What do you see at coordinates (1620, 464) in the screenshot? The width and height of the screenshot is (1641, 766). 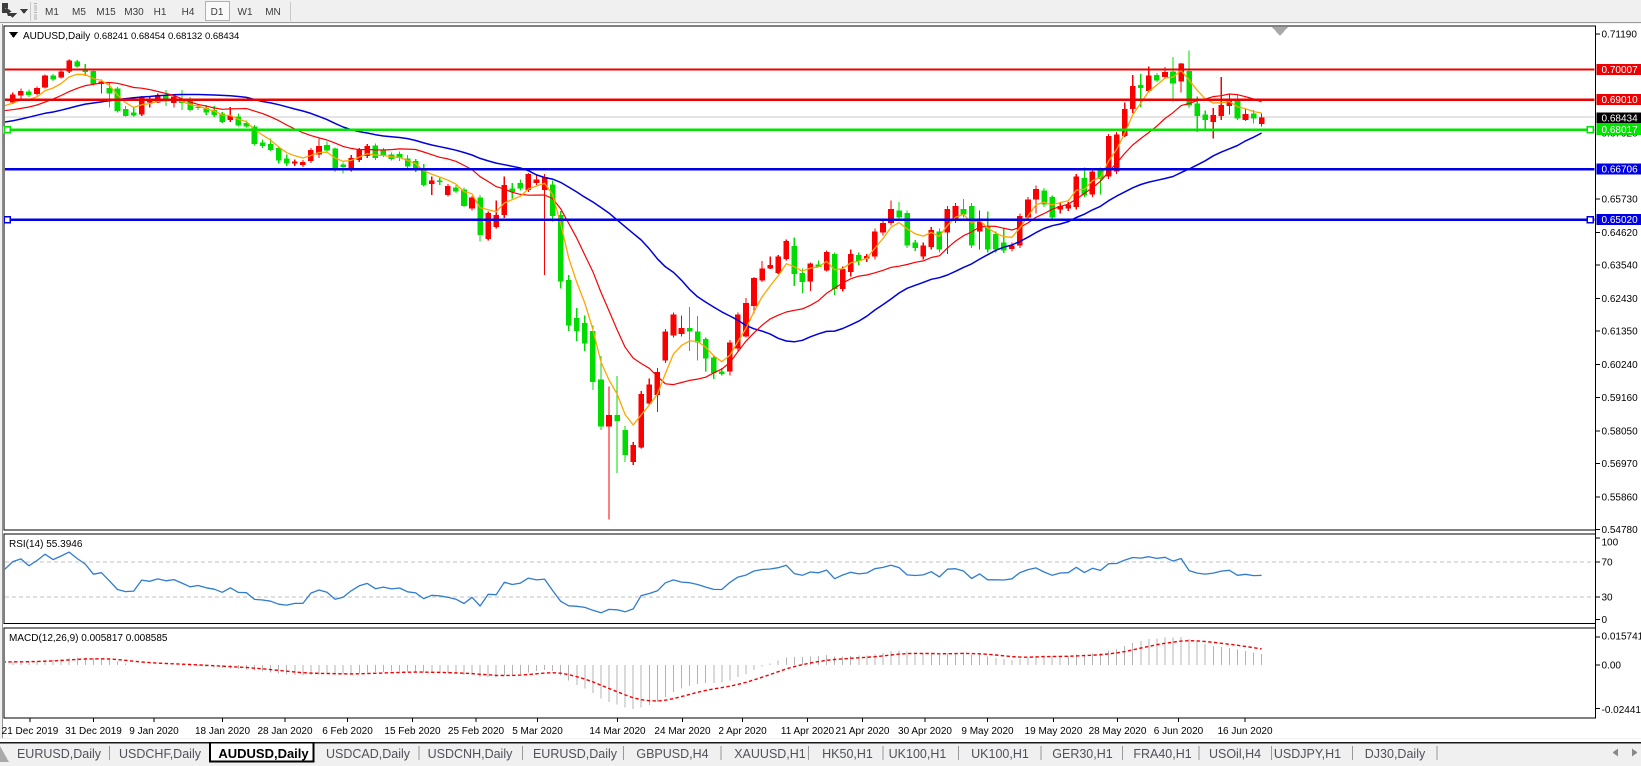 I see `svg-text: 0.56970` at bounding box center [1620, 464].